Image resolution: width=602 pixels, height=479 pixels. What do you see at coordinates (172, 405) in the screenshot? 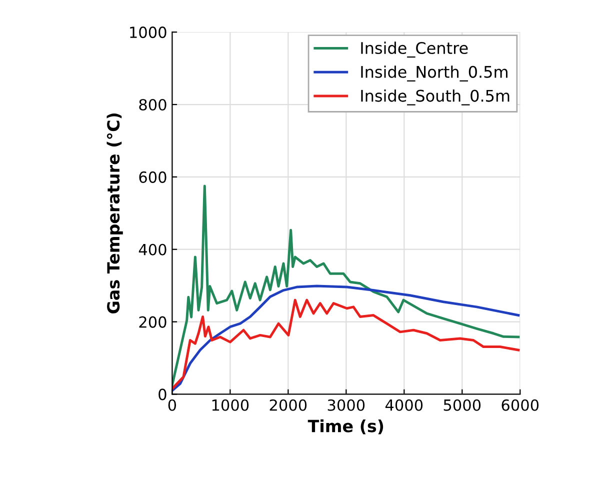
I see `x-tick-label: 0` at bounding box center [172, 405].